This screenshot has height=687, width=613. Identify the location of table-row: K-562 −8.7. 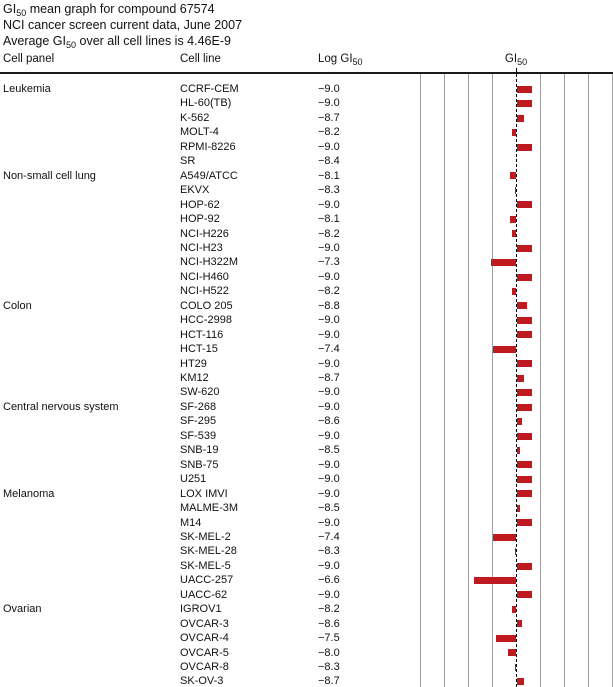
(306, 118).